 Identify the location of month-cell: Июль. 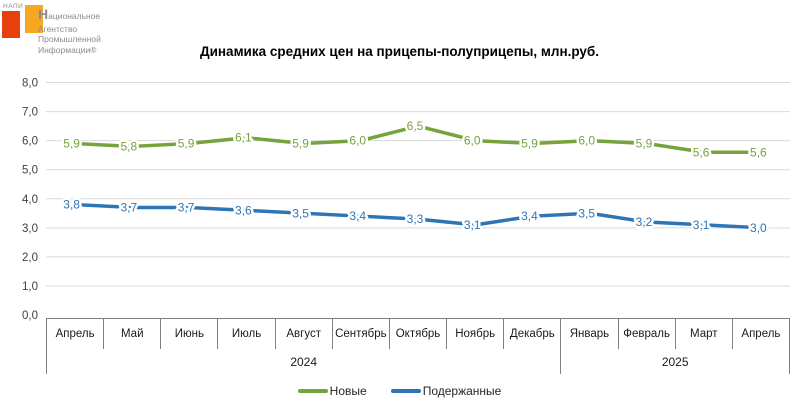
(247, 334).